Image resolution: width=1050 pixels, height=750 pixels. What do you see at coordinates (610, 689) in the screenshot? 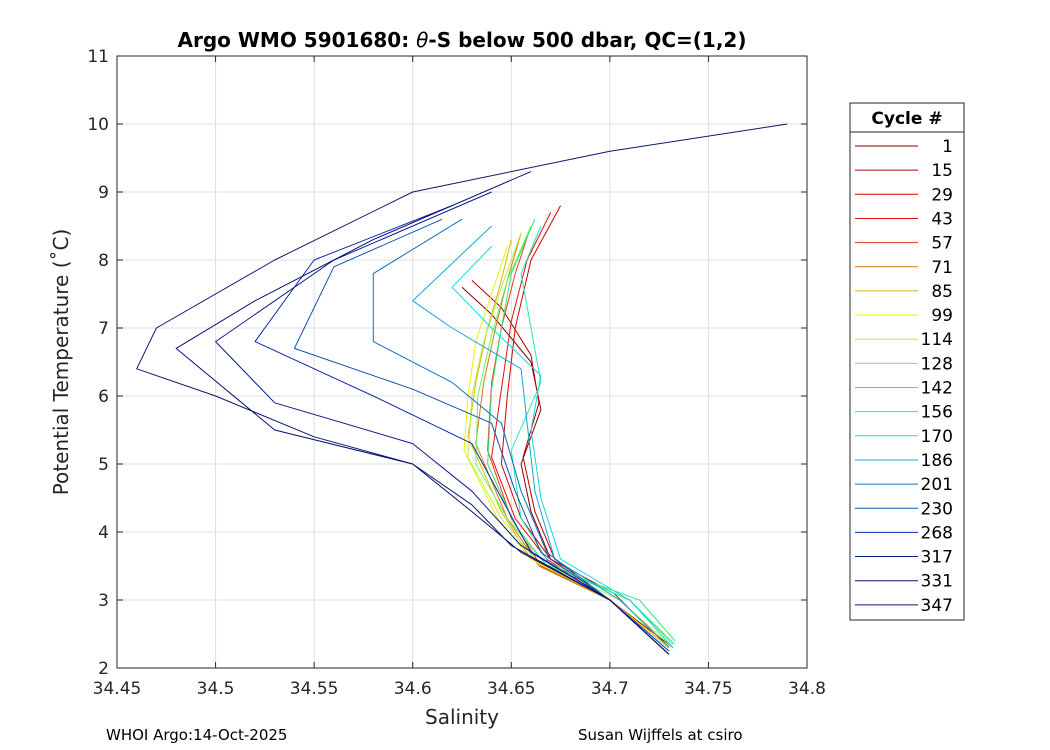
I see `x-tick-label: 34.7` at bounding box center [610, 689].